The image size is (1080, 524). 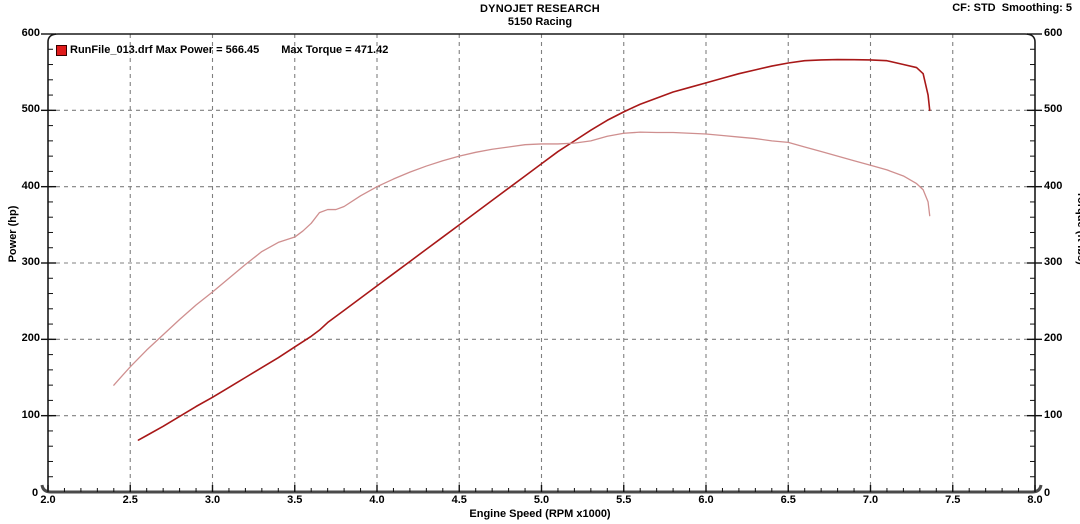 What do you see at coordinates (1053, 33) in the screenshot?
I see `y-tick-label-right: 600` at bounding box center [1053, 33].